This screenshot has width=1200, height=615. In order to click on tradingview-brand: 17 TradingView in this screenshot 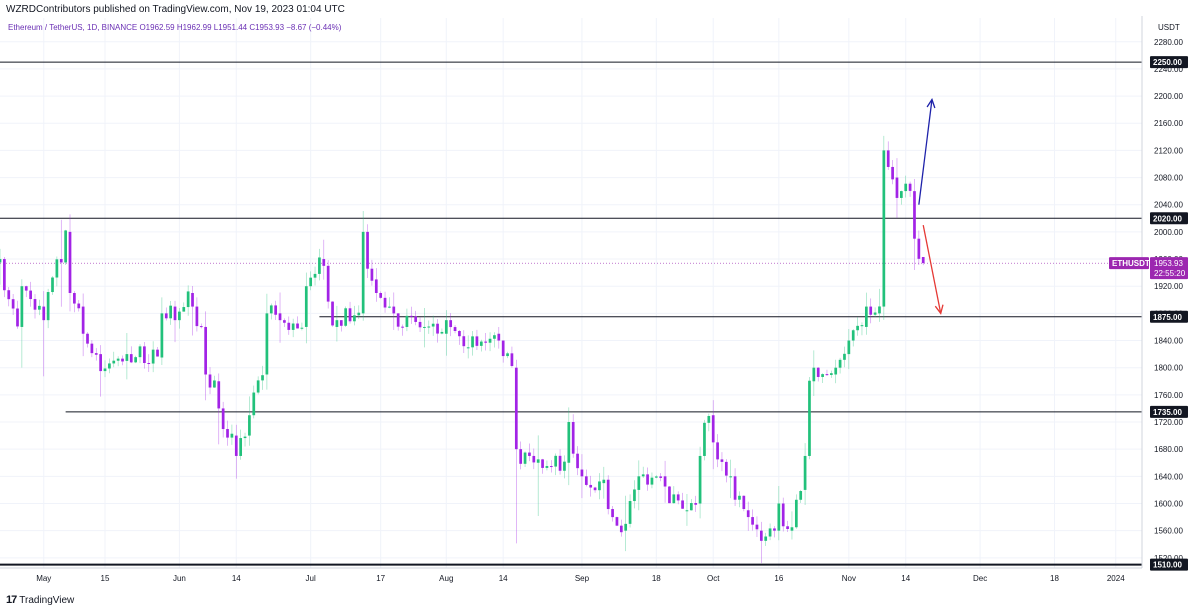, I will do `click(40, 600)`.